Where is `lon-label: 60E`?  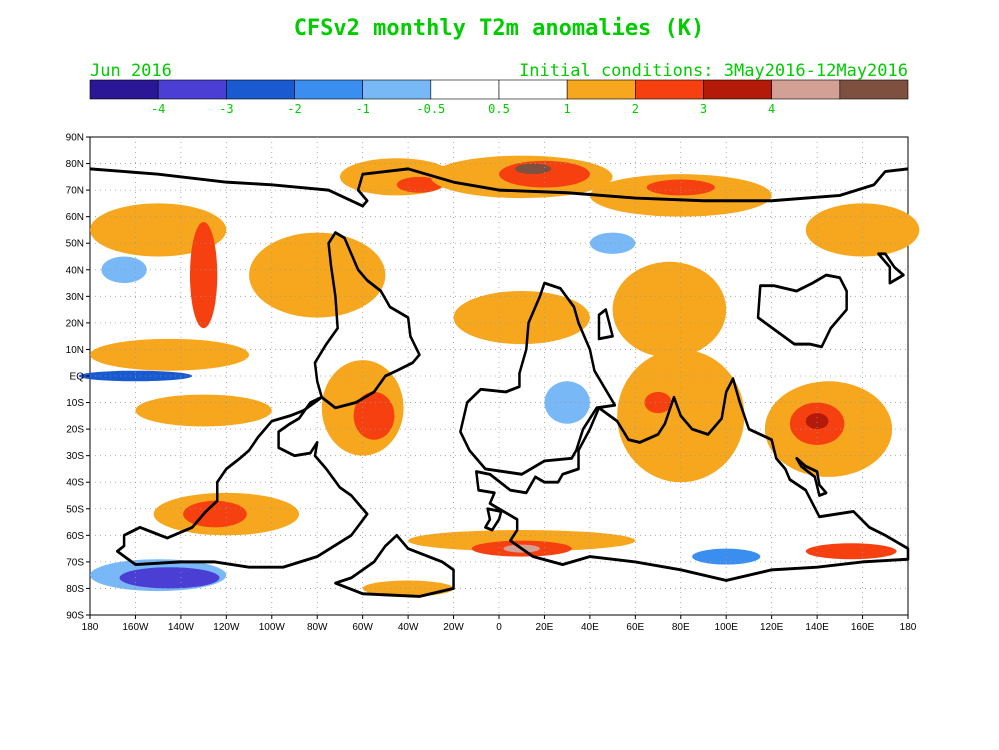
lon-label: 60E is located at coordinates (635, 627).